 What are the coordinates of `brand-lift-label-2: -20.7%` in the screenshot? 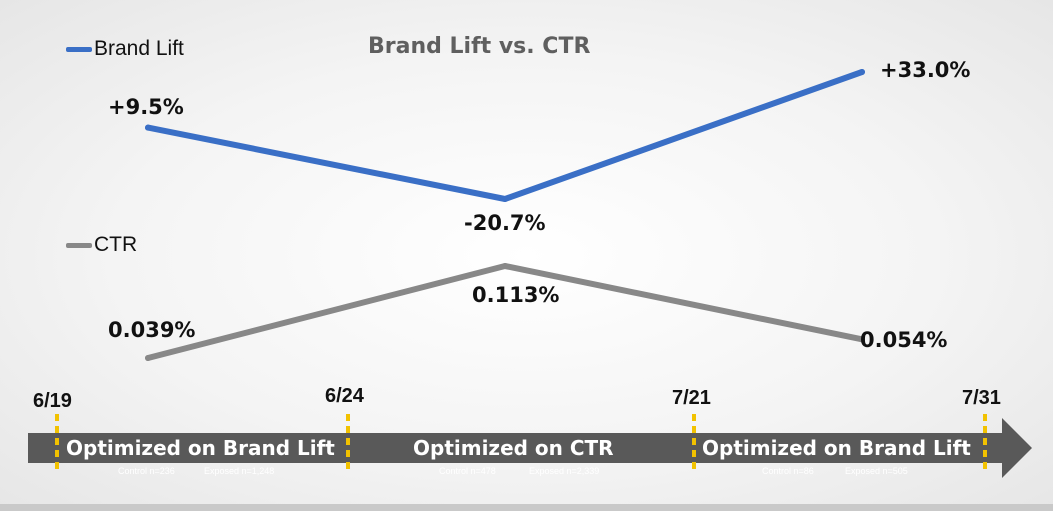 It's located at (505, 223).